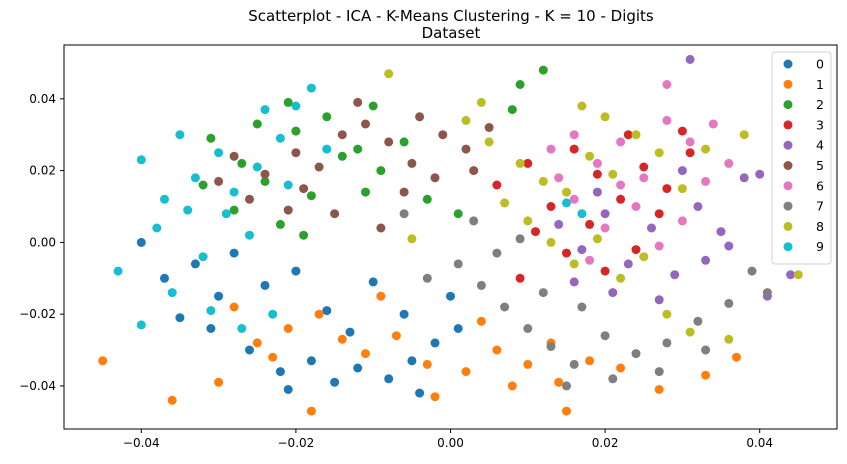 The height and width of the screenshot is (464, 847). Describe the element at coordinates (448, 439) in the screenshot. I see `x-axis: −0.04 −0.02 0.00 0.02 0.04` at that location.